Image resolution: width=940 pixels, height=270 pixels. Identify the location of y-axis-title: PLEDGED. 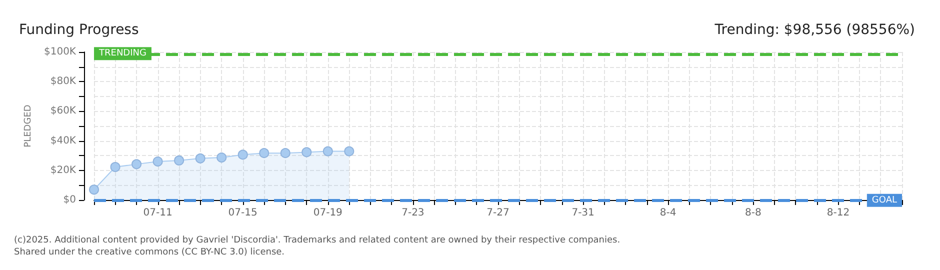
(29, 126).